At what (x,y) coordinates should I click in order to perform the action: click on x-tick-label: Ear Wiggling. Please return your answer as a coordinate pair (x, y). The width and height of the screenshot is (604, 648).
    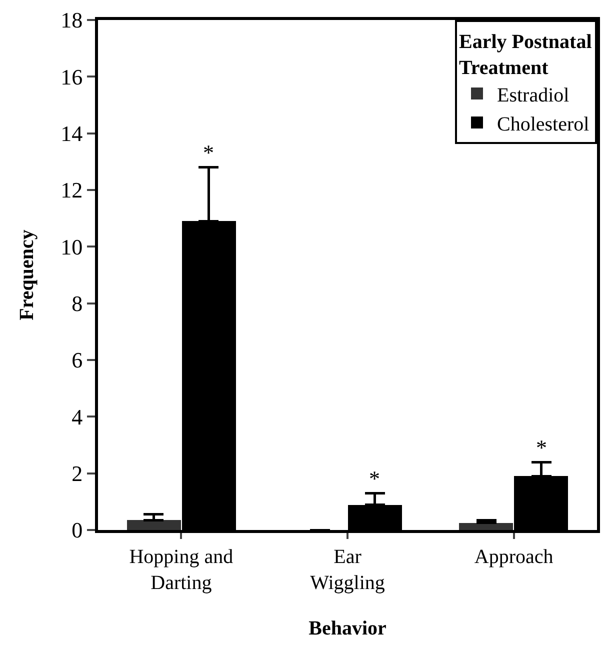
    Looking at the image, I should click on (347, 570).